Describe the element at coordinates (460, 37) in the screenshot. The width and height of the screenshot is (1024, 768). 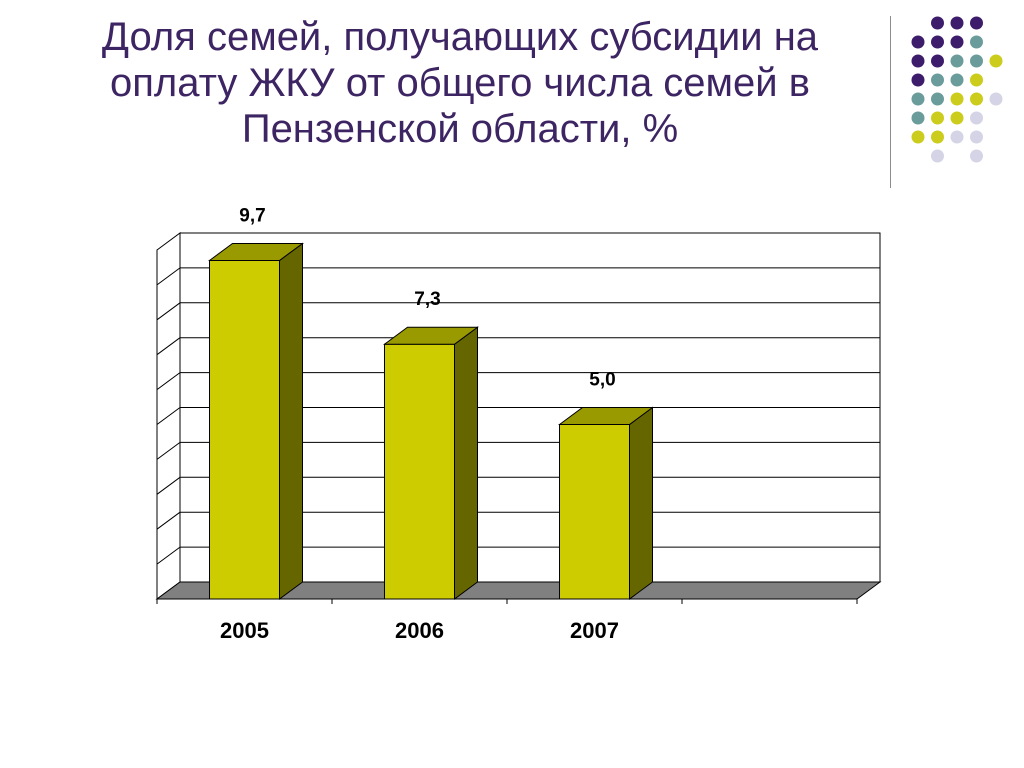
I see `title-line-1: Доля семей, получающих субсидии на` at that location.